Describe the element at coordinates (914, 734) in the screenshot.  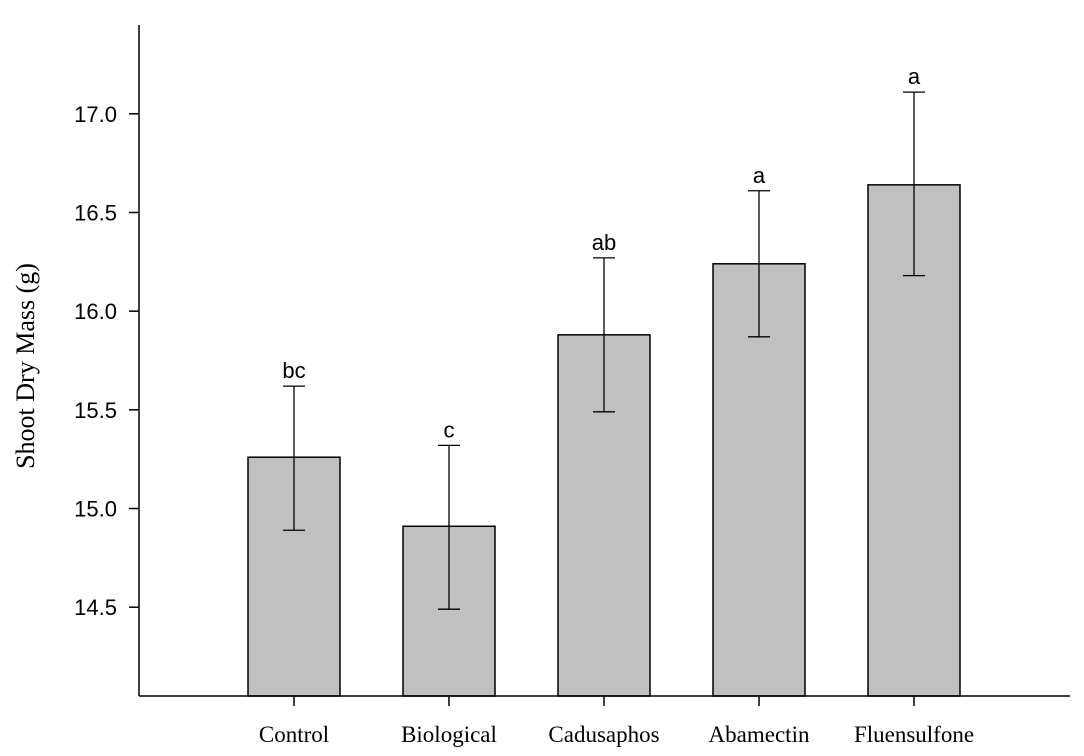
I see `x-category-label: Fluensulfone` at that location.